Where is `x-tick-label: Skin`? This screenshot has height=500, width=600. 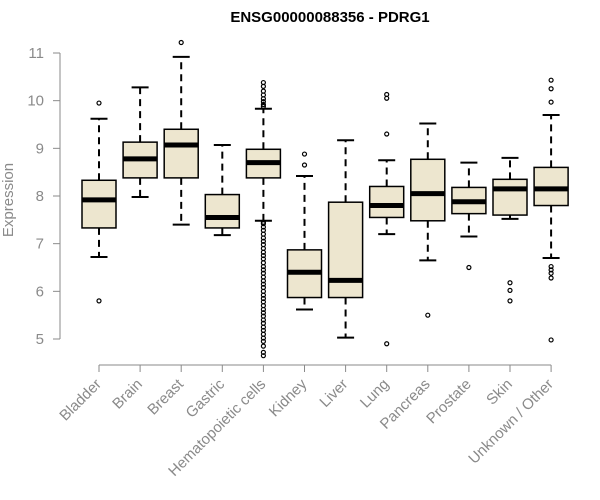
x-tick-label: Skin is located at coordinates (499, 392).